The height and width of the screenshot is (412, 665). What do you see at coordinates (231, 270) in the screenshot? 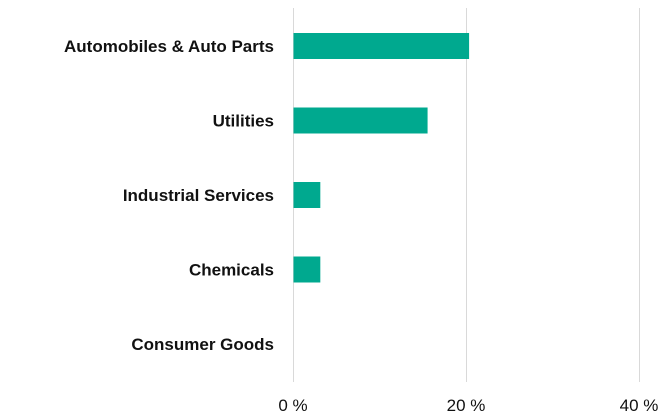
I see `category-label-chemicals: Chemicals` at bounding box center [231, 270].